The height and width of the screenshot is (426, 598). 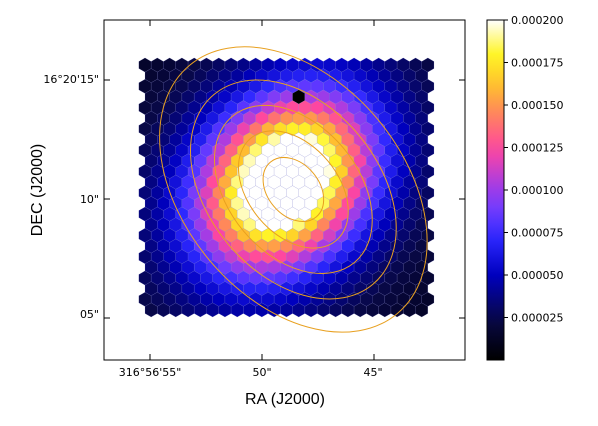 What do you see at coordinates (537, 63) in the screenshot?
I see `colorbar-tick-label: 0.000175` at bounding box center [537, 63].